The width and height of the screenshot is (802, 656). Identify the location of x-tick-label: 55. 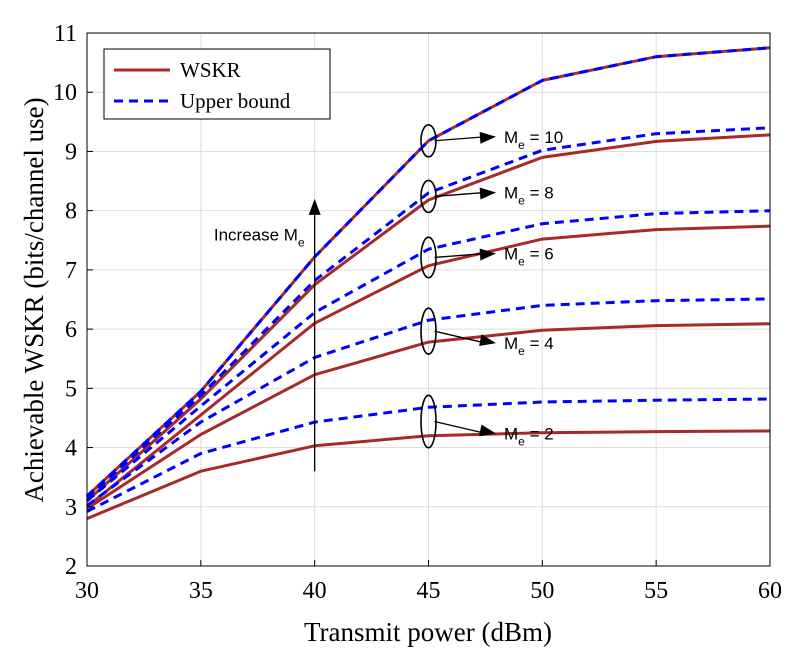
(656, 591).